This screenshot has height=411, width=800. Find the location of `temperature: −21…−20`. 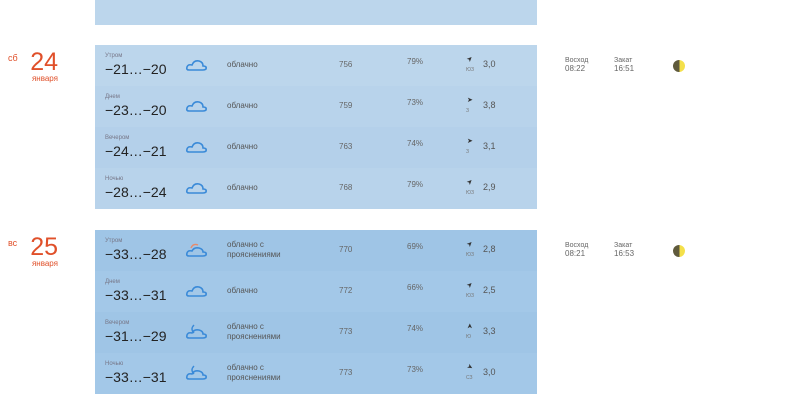

temperature: −21…−20 is located at coordinates (136, 69).